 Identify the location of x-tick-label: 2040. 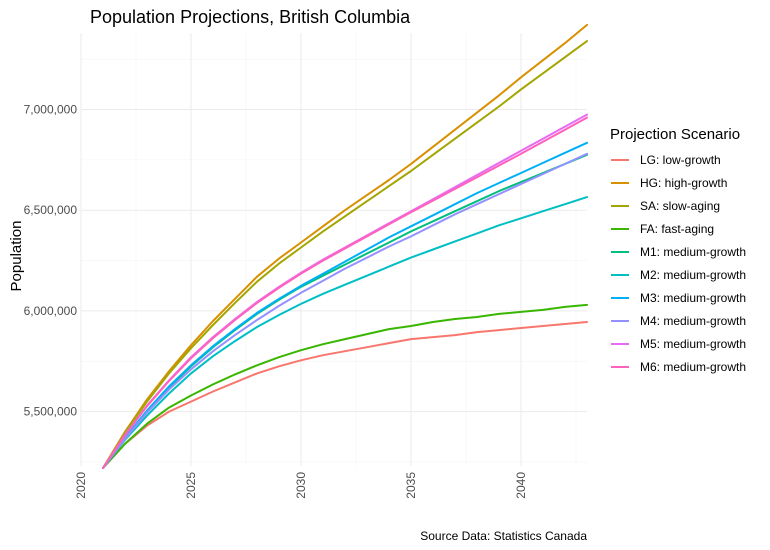
(521, 485).